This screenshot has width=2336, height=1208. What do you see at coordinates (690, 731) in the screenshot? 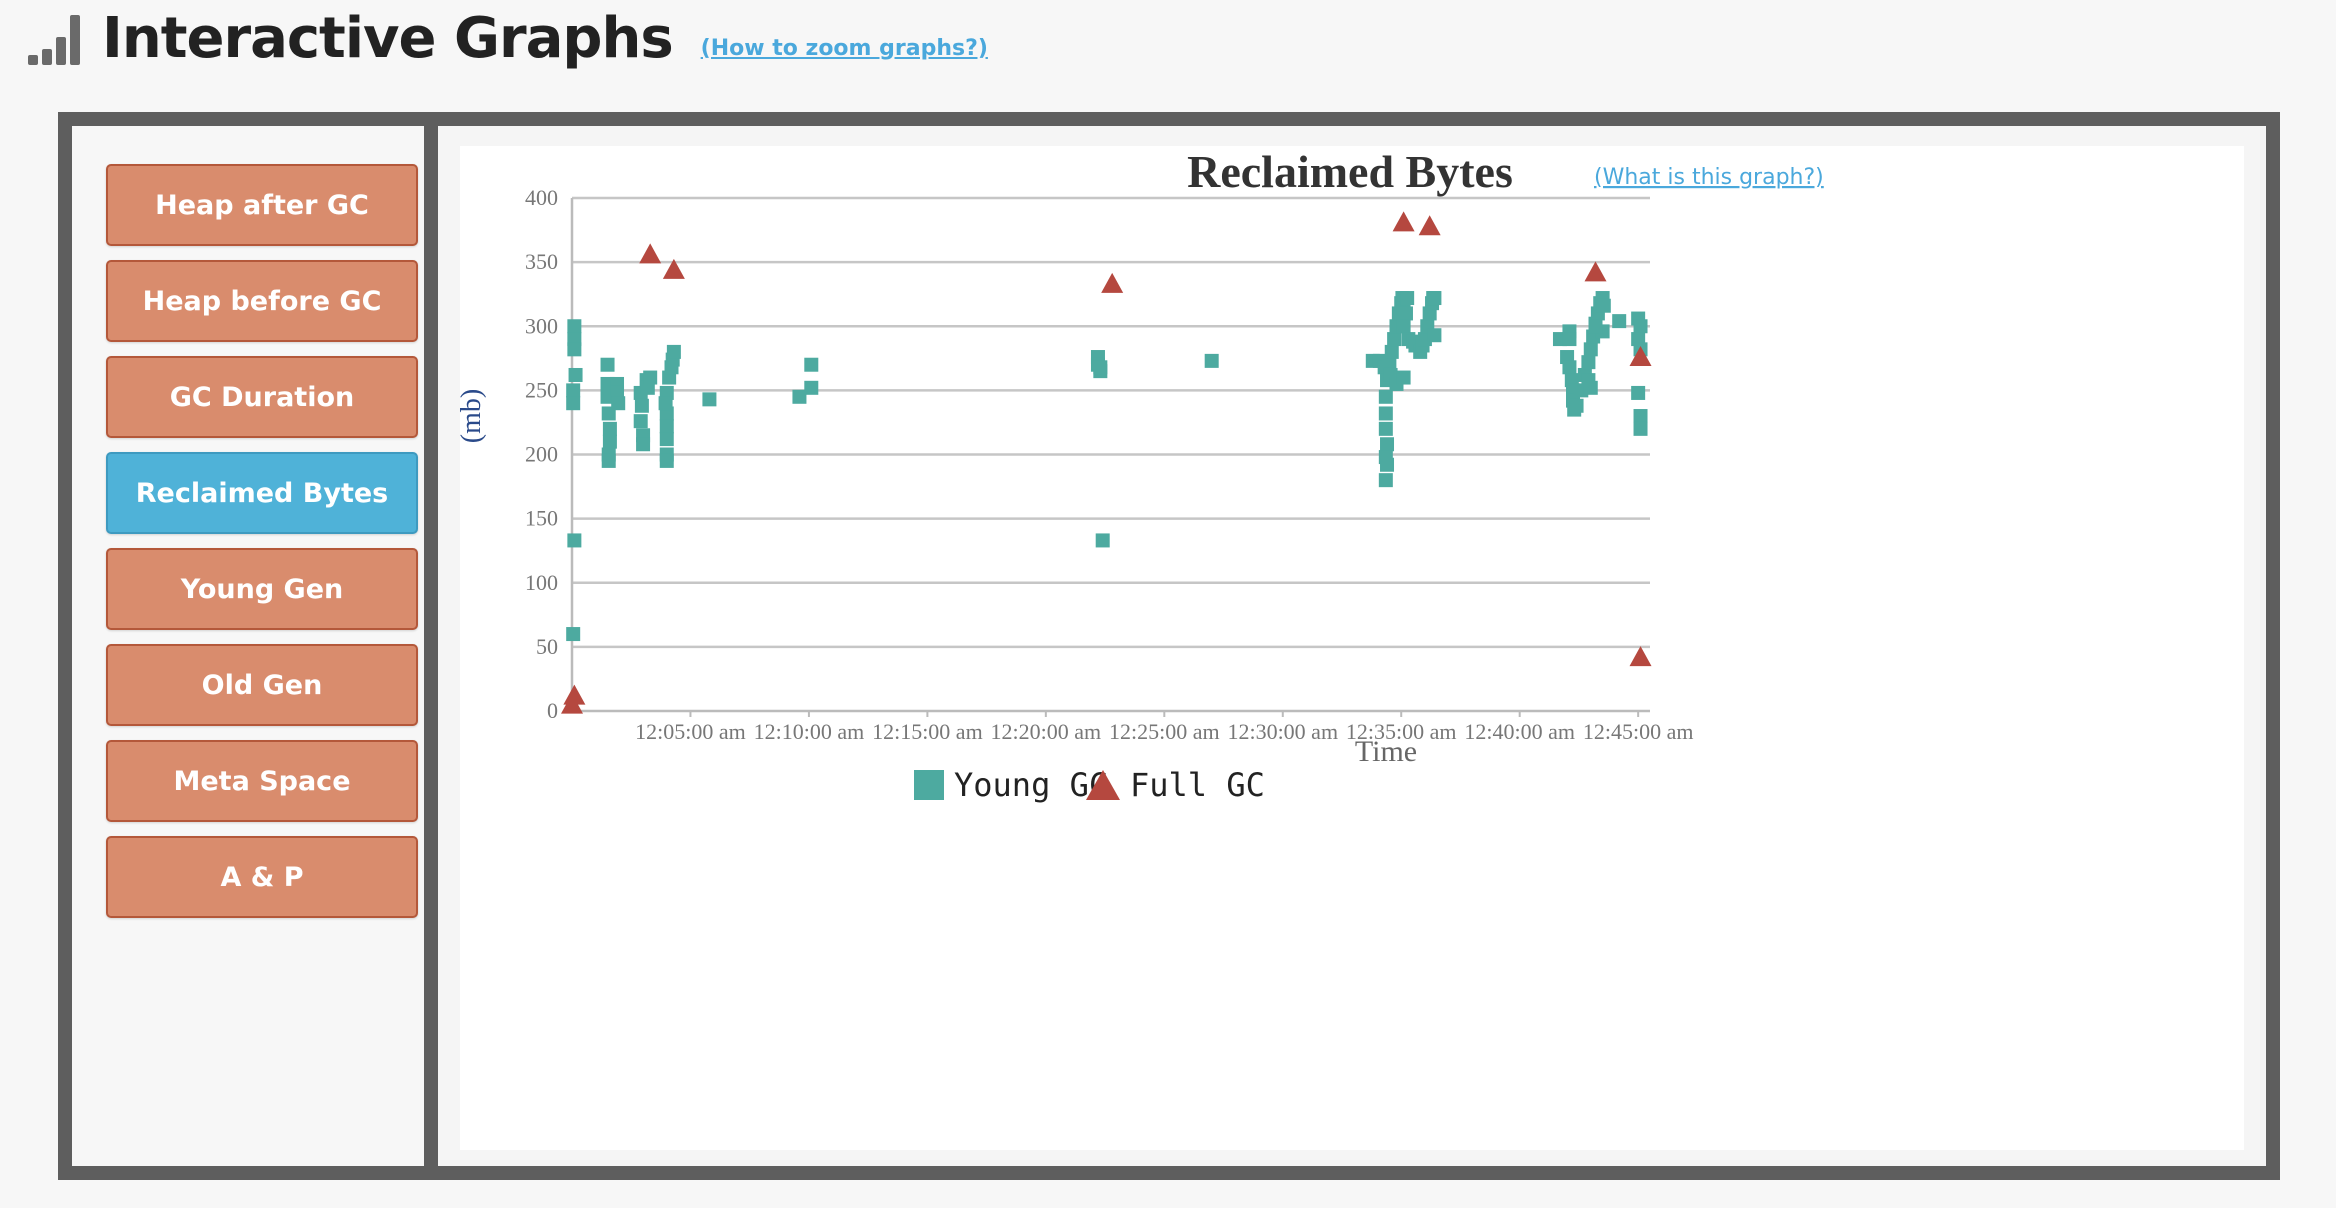
I see `x-tick-label: 12:05:00 am` at bounding box center [690, 731].